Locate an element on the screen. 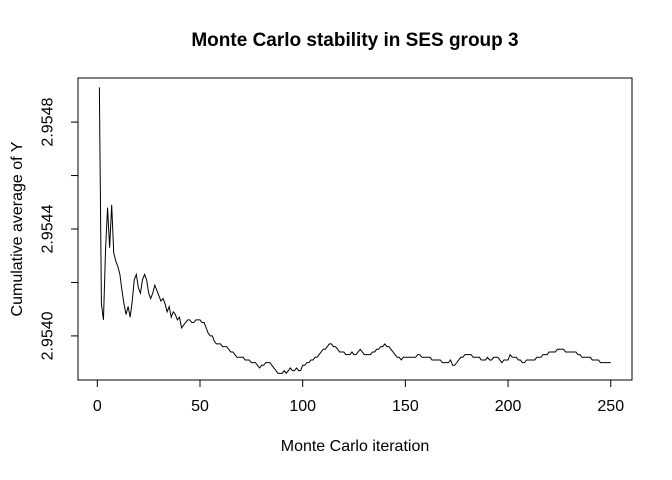  x-tick-label: 250 is located at coordinates (610, 406).